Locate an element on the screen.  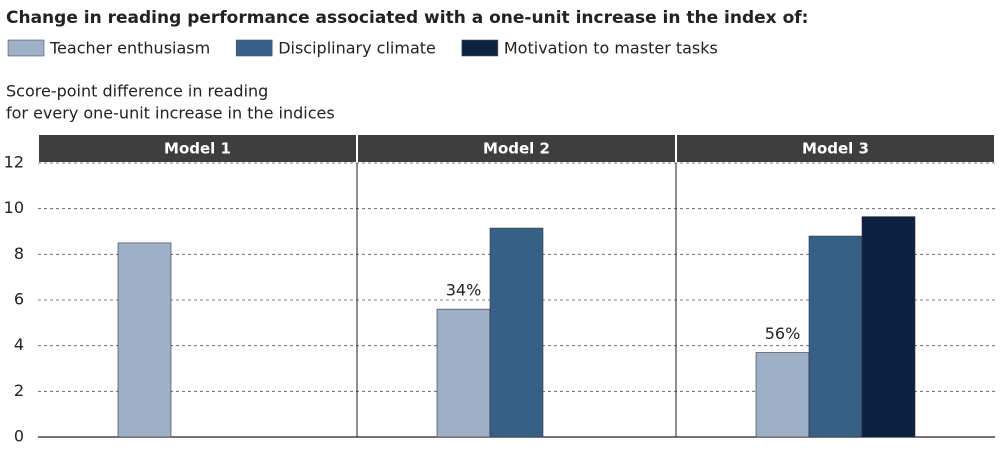
legend-label: Motivation to master tasks is located at coordinates (611, 48).